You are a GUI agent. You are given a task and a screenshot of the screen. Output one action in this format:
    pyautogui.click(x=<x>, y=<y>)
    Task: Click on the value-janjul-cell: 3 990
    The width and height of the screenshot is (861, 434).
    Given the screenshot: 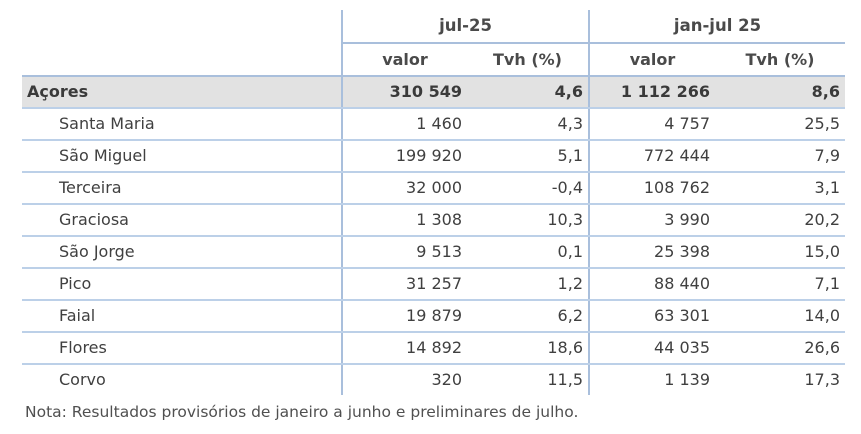 What is the action you would take?
    pyautogui.click(x=651, y=220)
    